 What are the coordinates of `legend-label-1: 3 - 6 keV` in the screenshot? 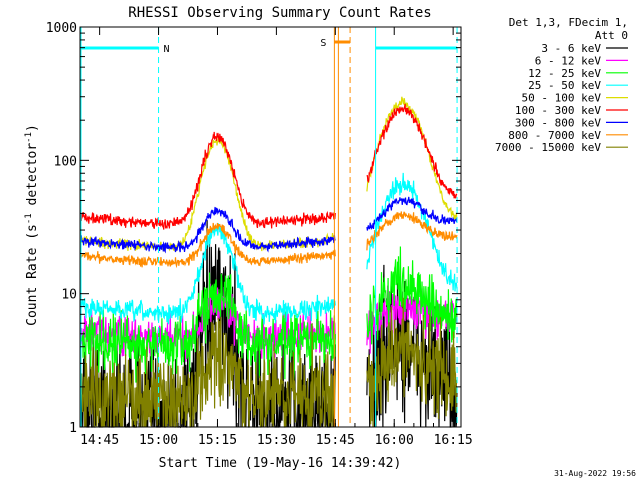 It's located at (571, 48).